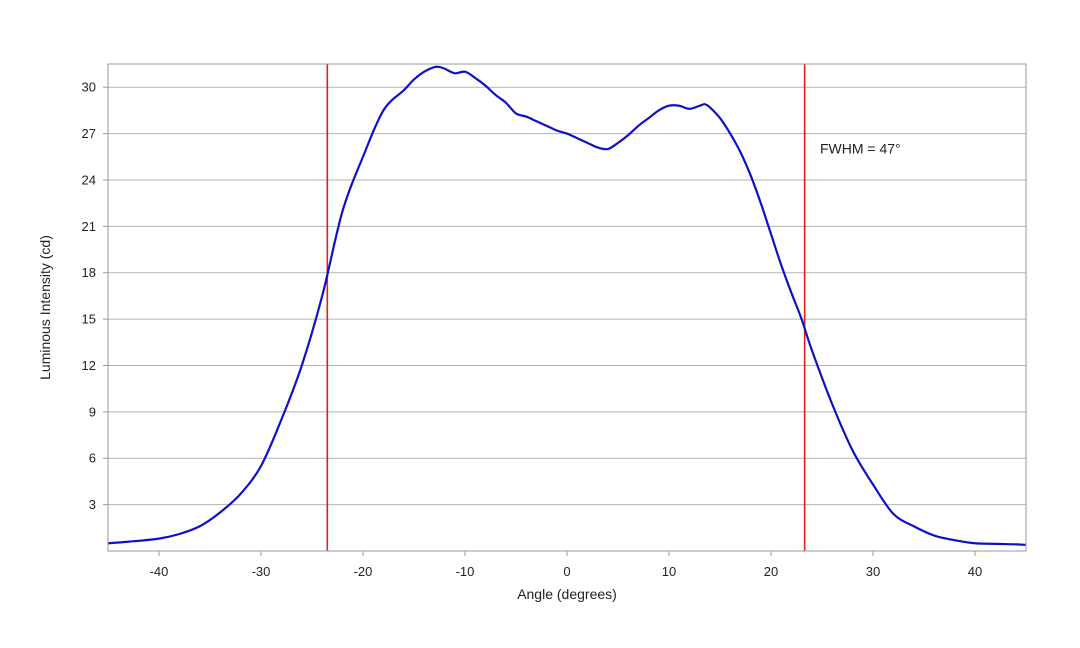 The image size is (1080, 648). I want to click on x-tick-label: 30, so click(873, 571).